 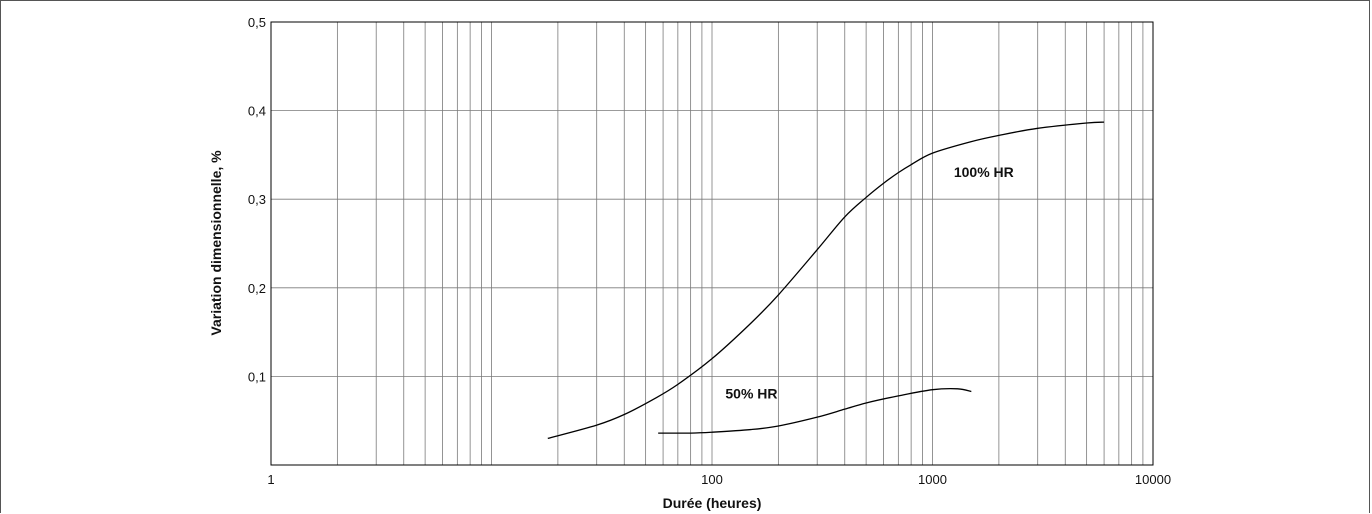 I want to click on x-axis-ticks: 1 100 1000 10000, so click(x=719, y=479).